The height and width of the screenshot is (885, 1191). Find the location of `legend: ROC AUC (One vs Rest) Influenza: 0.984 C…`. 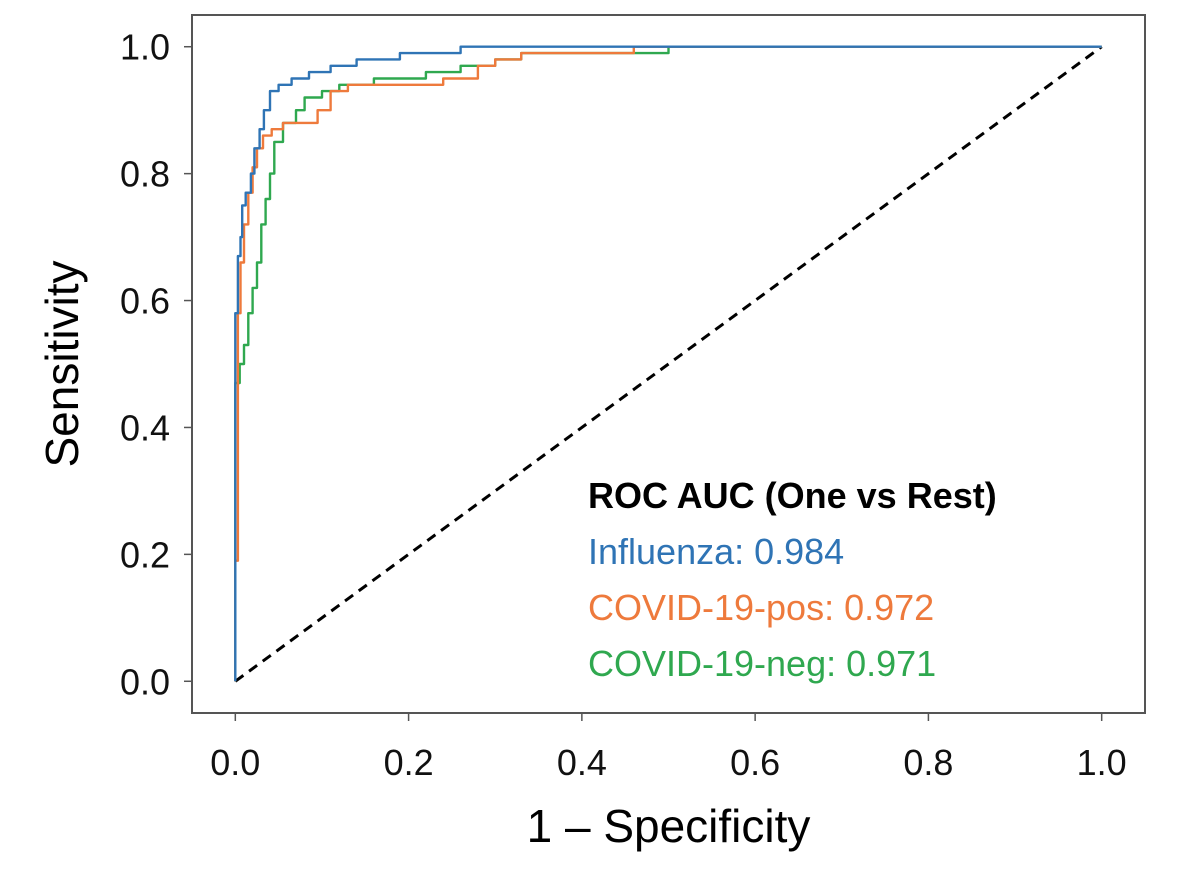

legend: ROC AUC (One vs Rest) Influenza: 0.984 C… is located at coordinates (792, 579).